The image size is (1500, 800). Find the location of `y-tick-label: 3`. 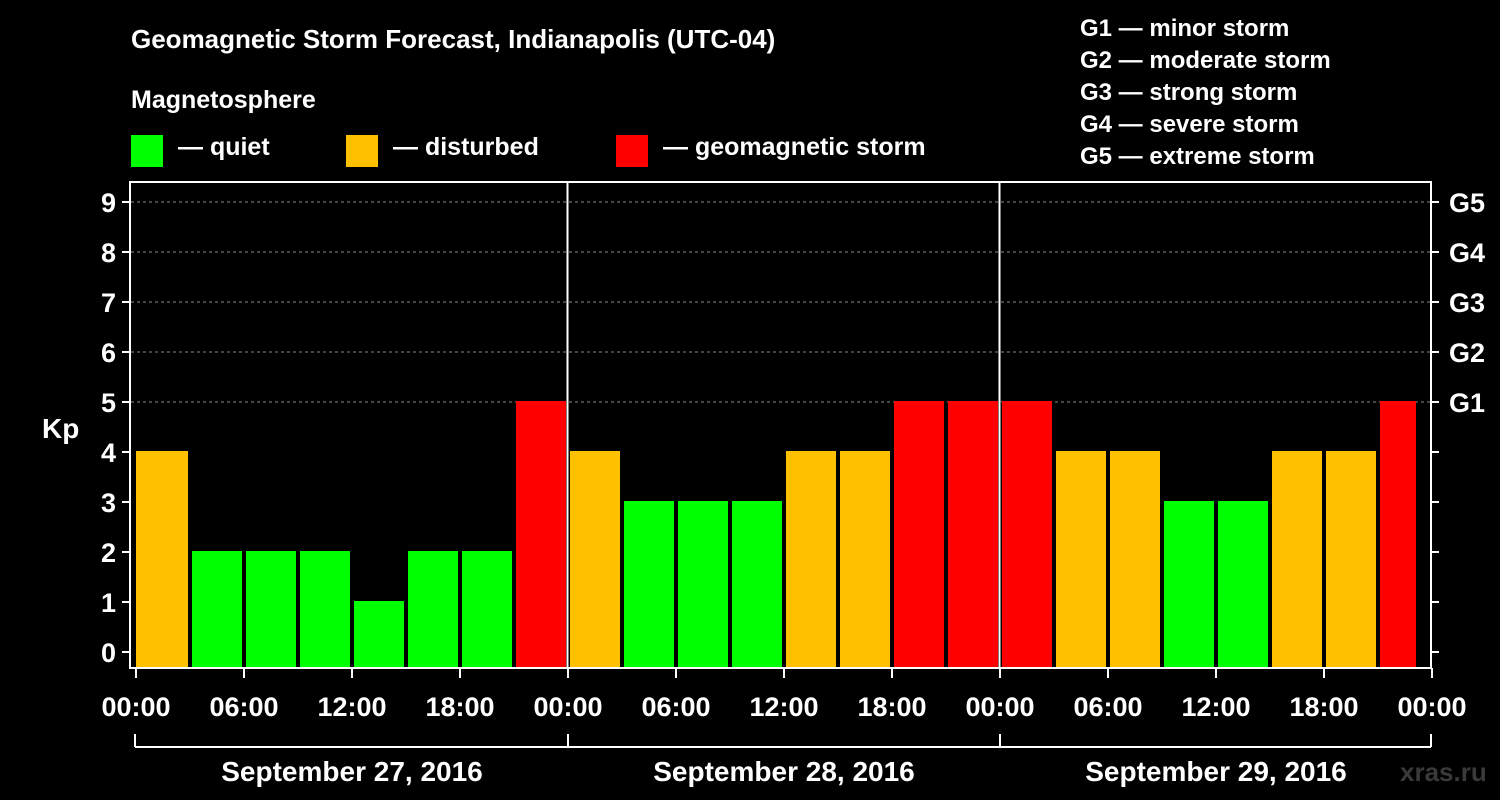

y-tick-label: 3 is located at coordinates (108, 503).